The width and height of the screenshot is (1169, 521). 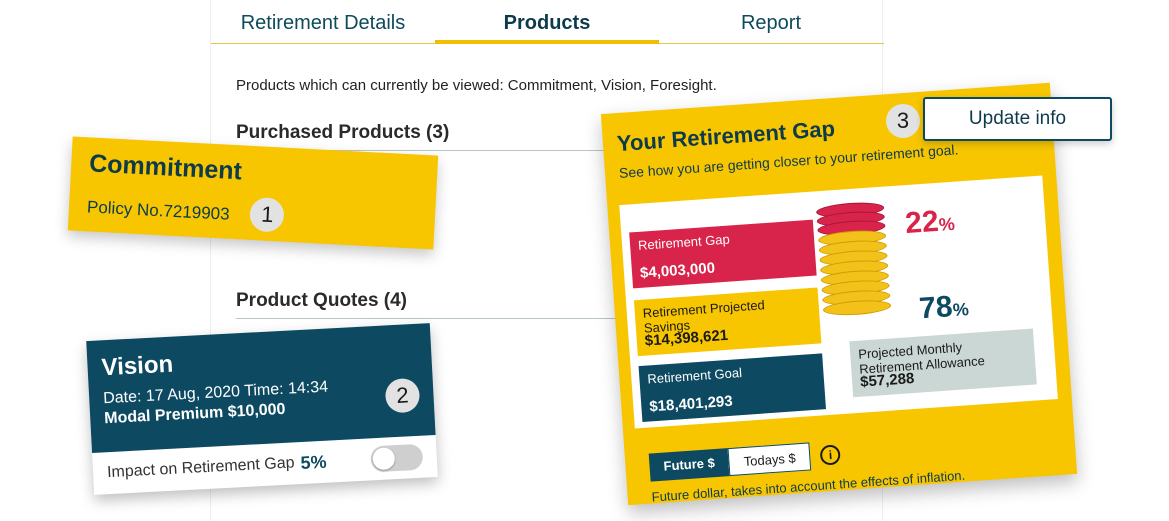 What do you see at coordinates (677, 270) in the screenshot?
I see `retirement-gap-value: $4,003,000` at bounding box center [677, 270].